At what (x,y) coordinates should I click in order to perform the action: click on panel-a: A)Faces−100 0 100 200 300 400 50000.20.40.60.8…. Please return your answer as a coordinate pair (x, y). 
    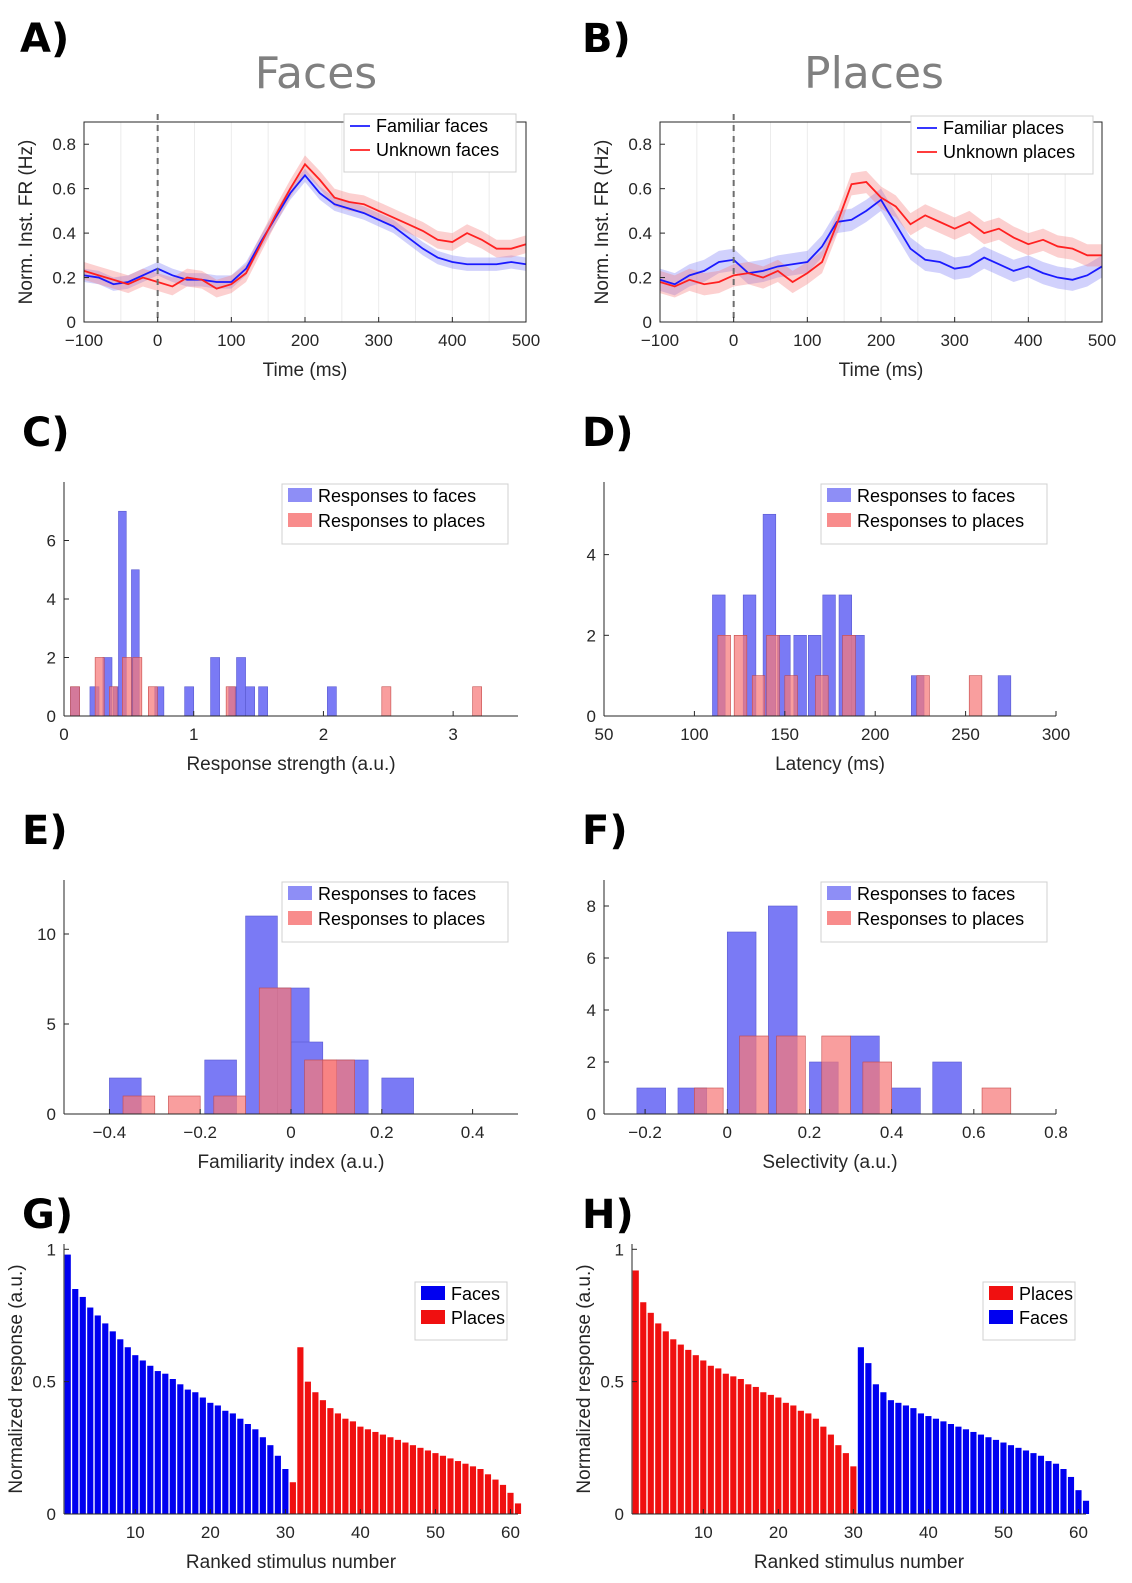
    Looking at the image, I should click on (278, 198).